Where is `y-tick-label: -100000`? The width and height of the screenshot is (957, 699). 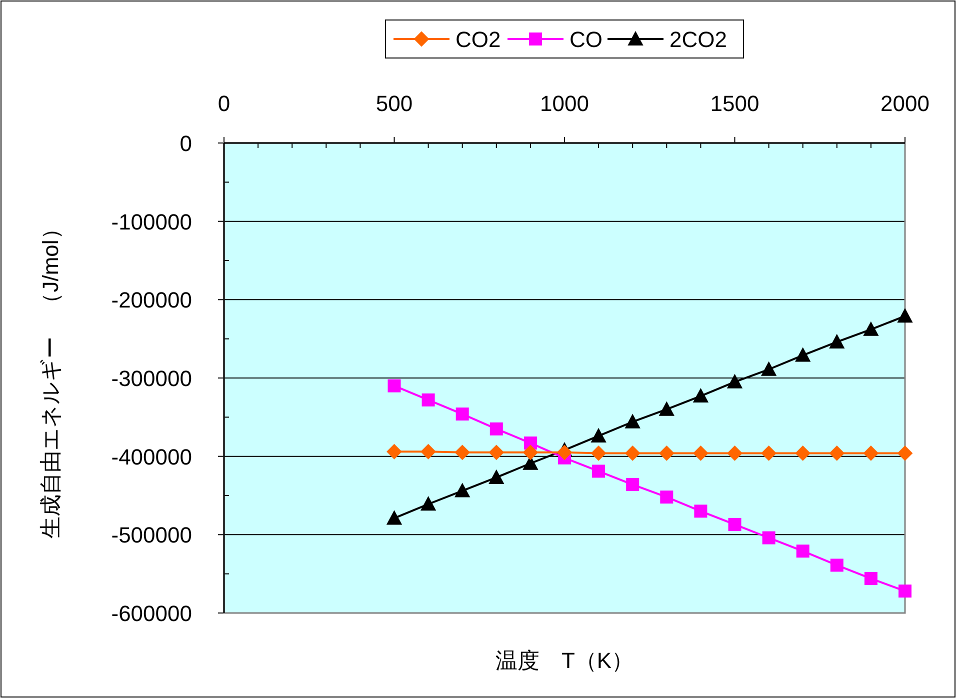 y-tick-label: -100000 is located at coordinates (151, 221).